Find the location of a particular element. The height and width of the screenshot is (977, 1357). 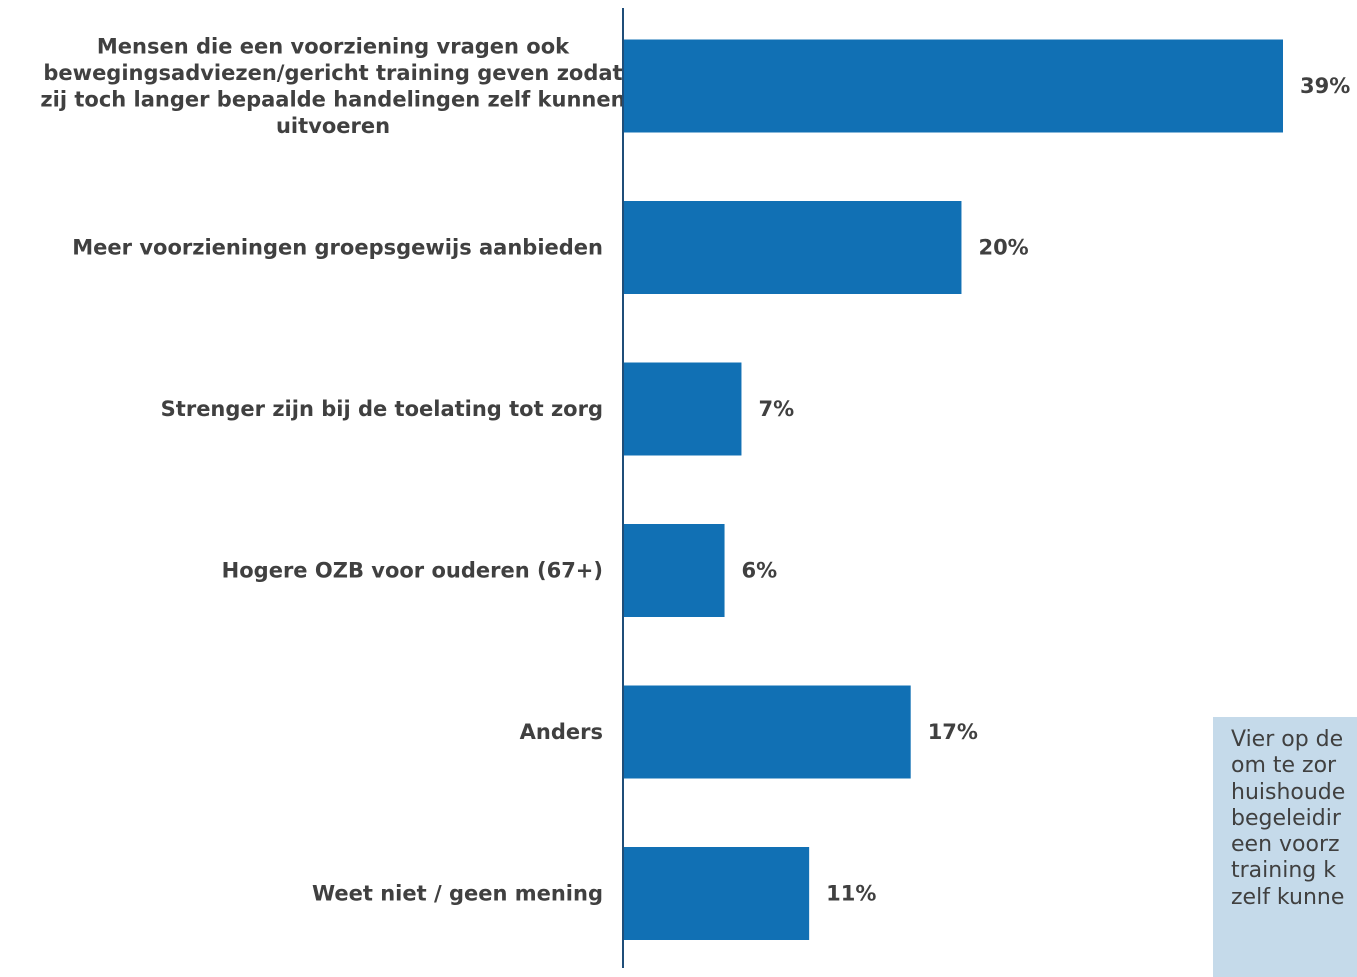

category-label-line: Weet niet / geen mening is located at coordinates (457, 894).